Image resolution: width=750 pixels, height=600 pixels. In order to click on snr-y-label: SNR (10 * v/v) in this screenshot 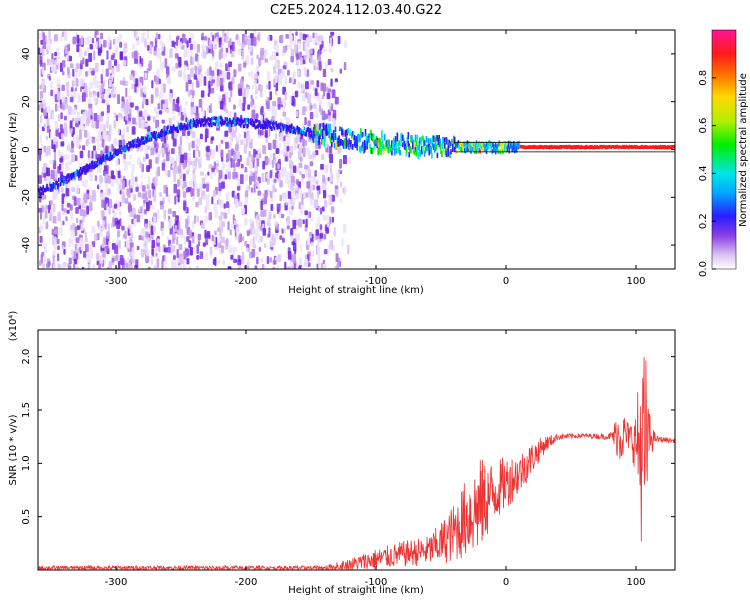, I will do `click(13, 449)`.